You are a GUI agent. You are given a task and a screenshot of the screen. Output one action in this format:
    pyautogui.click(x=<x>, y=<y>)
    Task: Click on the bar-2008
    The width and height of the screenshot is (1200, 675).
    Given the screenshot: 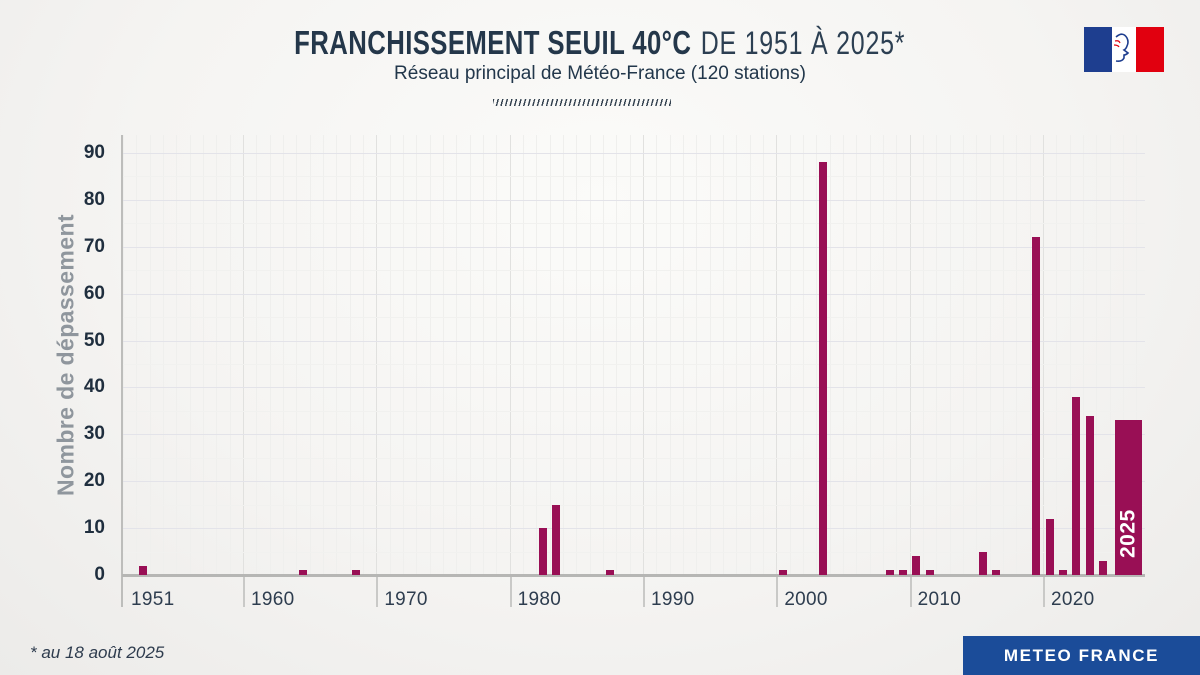 What is the action you would take?
    pyautogui.click(x=889, y=572)
    